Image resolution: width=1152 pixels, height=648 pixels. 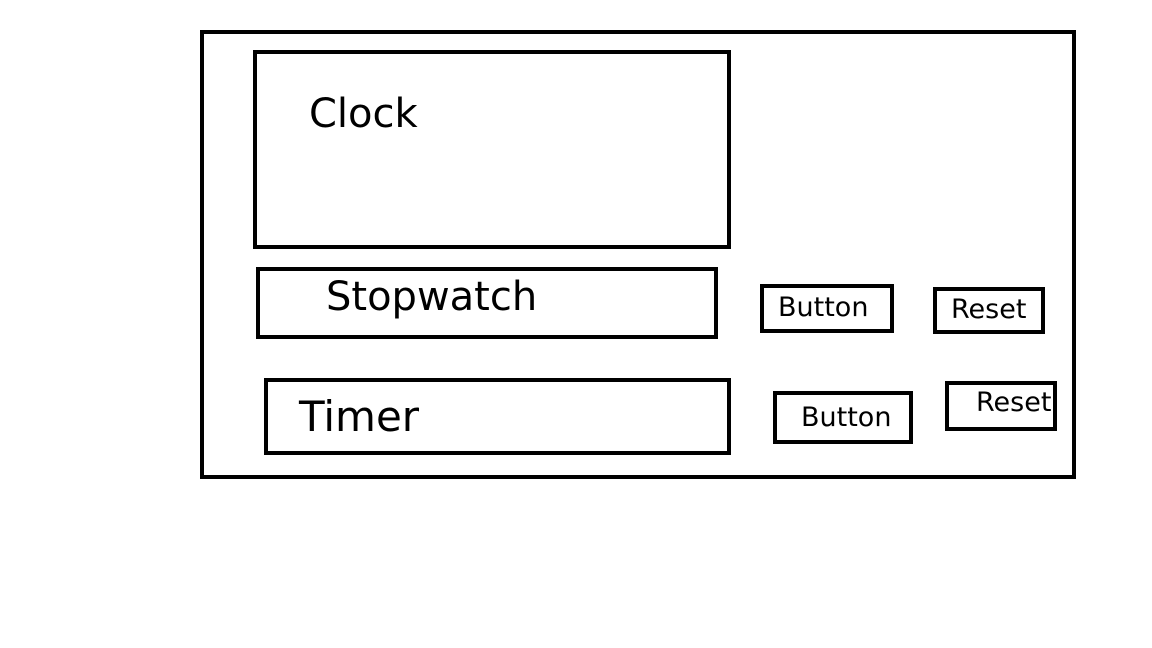 What do you see at coordinates (432, 297) in the screenshot?
I see `stopwatch-label: Stopwatch` at bounding box center [432, 297].